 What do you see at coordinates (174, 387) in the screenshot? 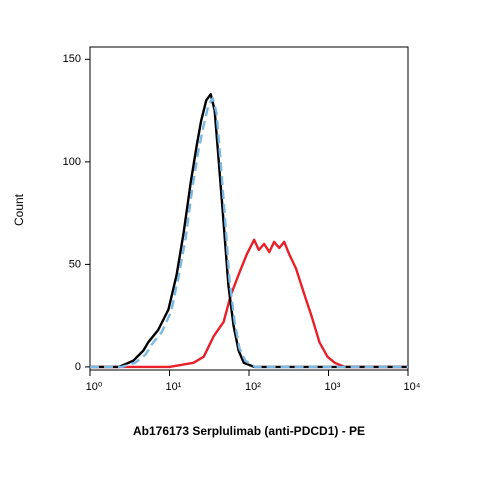
I see `x-tick-label: 10¹` at bounding box center [174, 387].